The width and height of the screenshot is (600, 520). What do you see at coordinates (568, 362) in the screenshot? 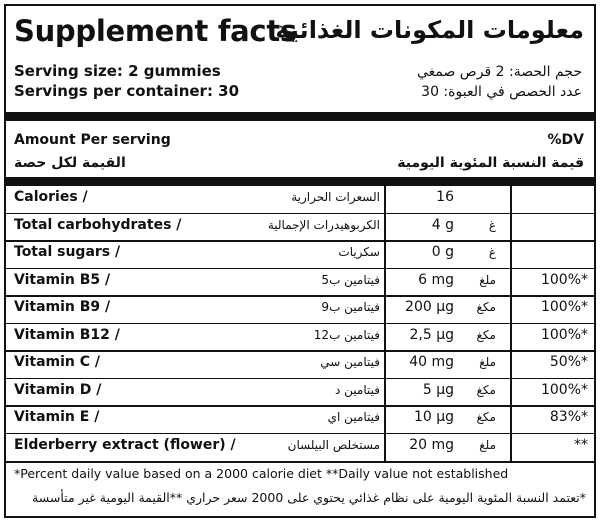
I see `nutrient-daily-value: 50%*` at bounding box center [568, 362].